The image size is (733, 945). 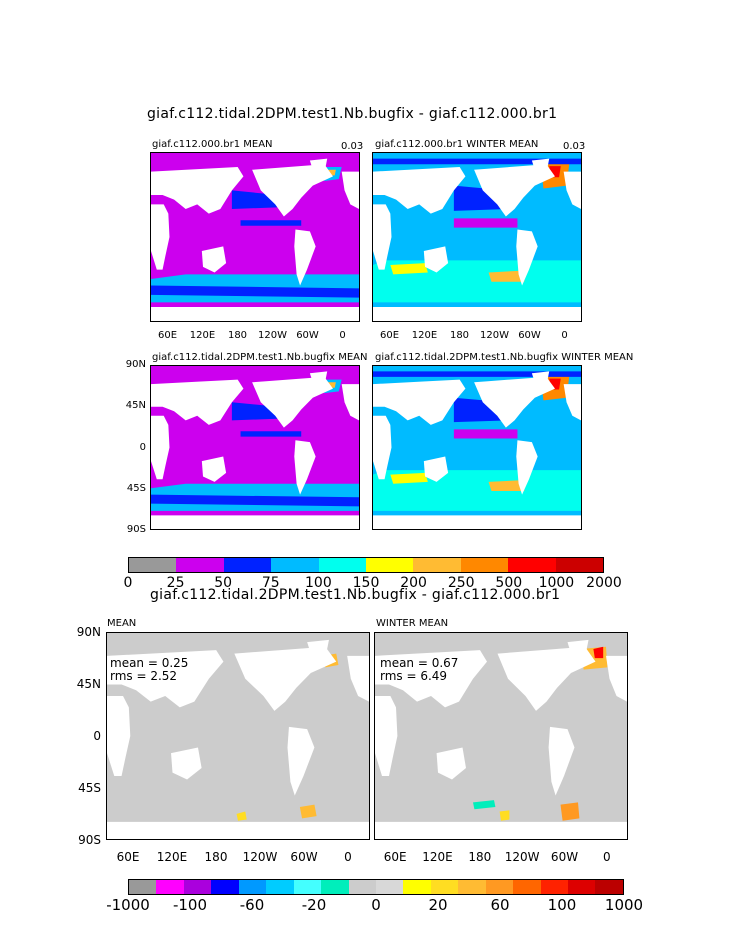 I want to click on colorbar-label: -1000, so click(x=128, y=905).